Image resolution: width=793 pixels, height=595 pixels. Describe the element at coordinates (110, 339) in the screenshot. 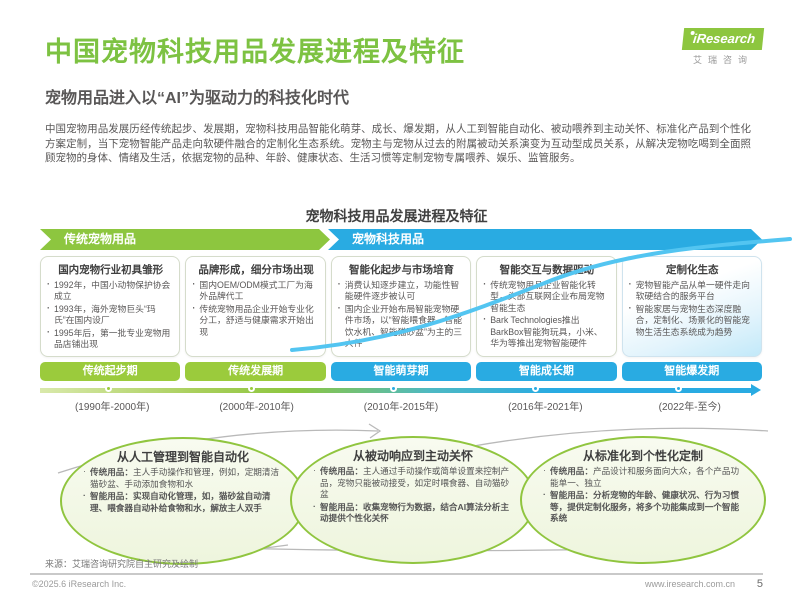

I see `stage-bullet: 1995年后，第一批专业宠物用品店铺出现` at that location.